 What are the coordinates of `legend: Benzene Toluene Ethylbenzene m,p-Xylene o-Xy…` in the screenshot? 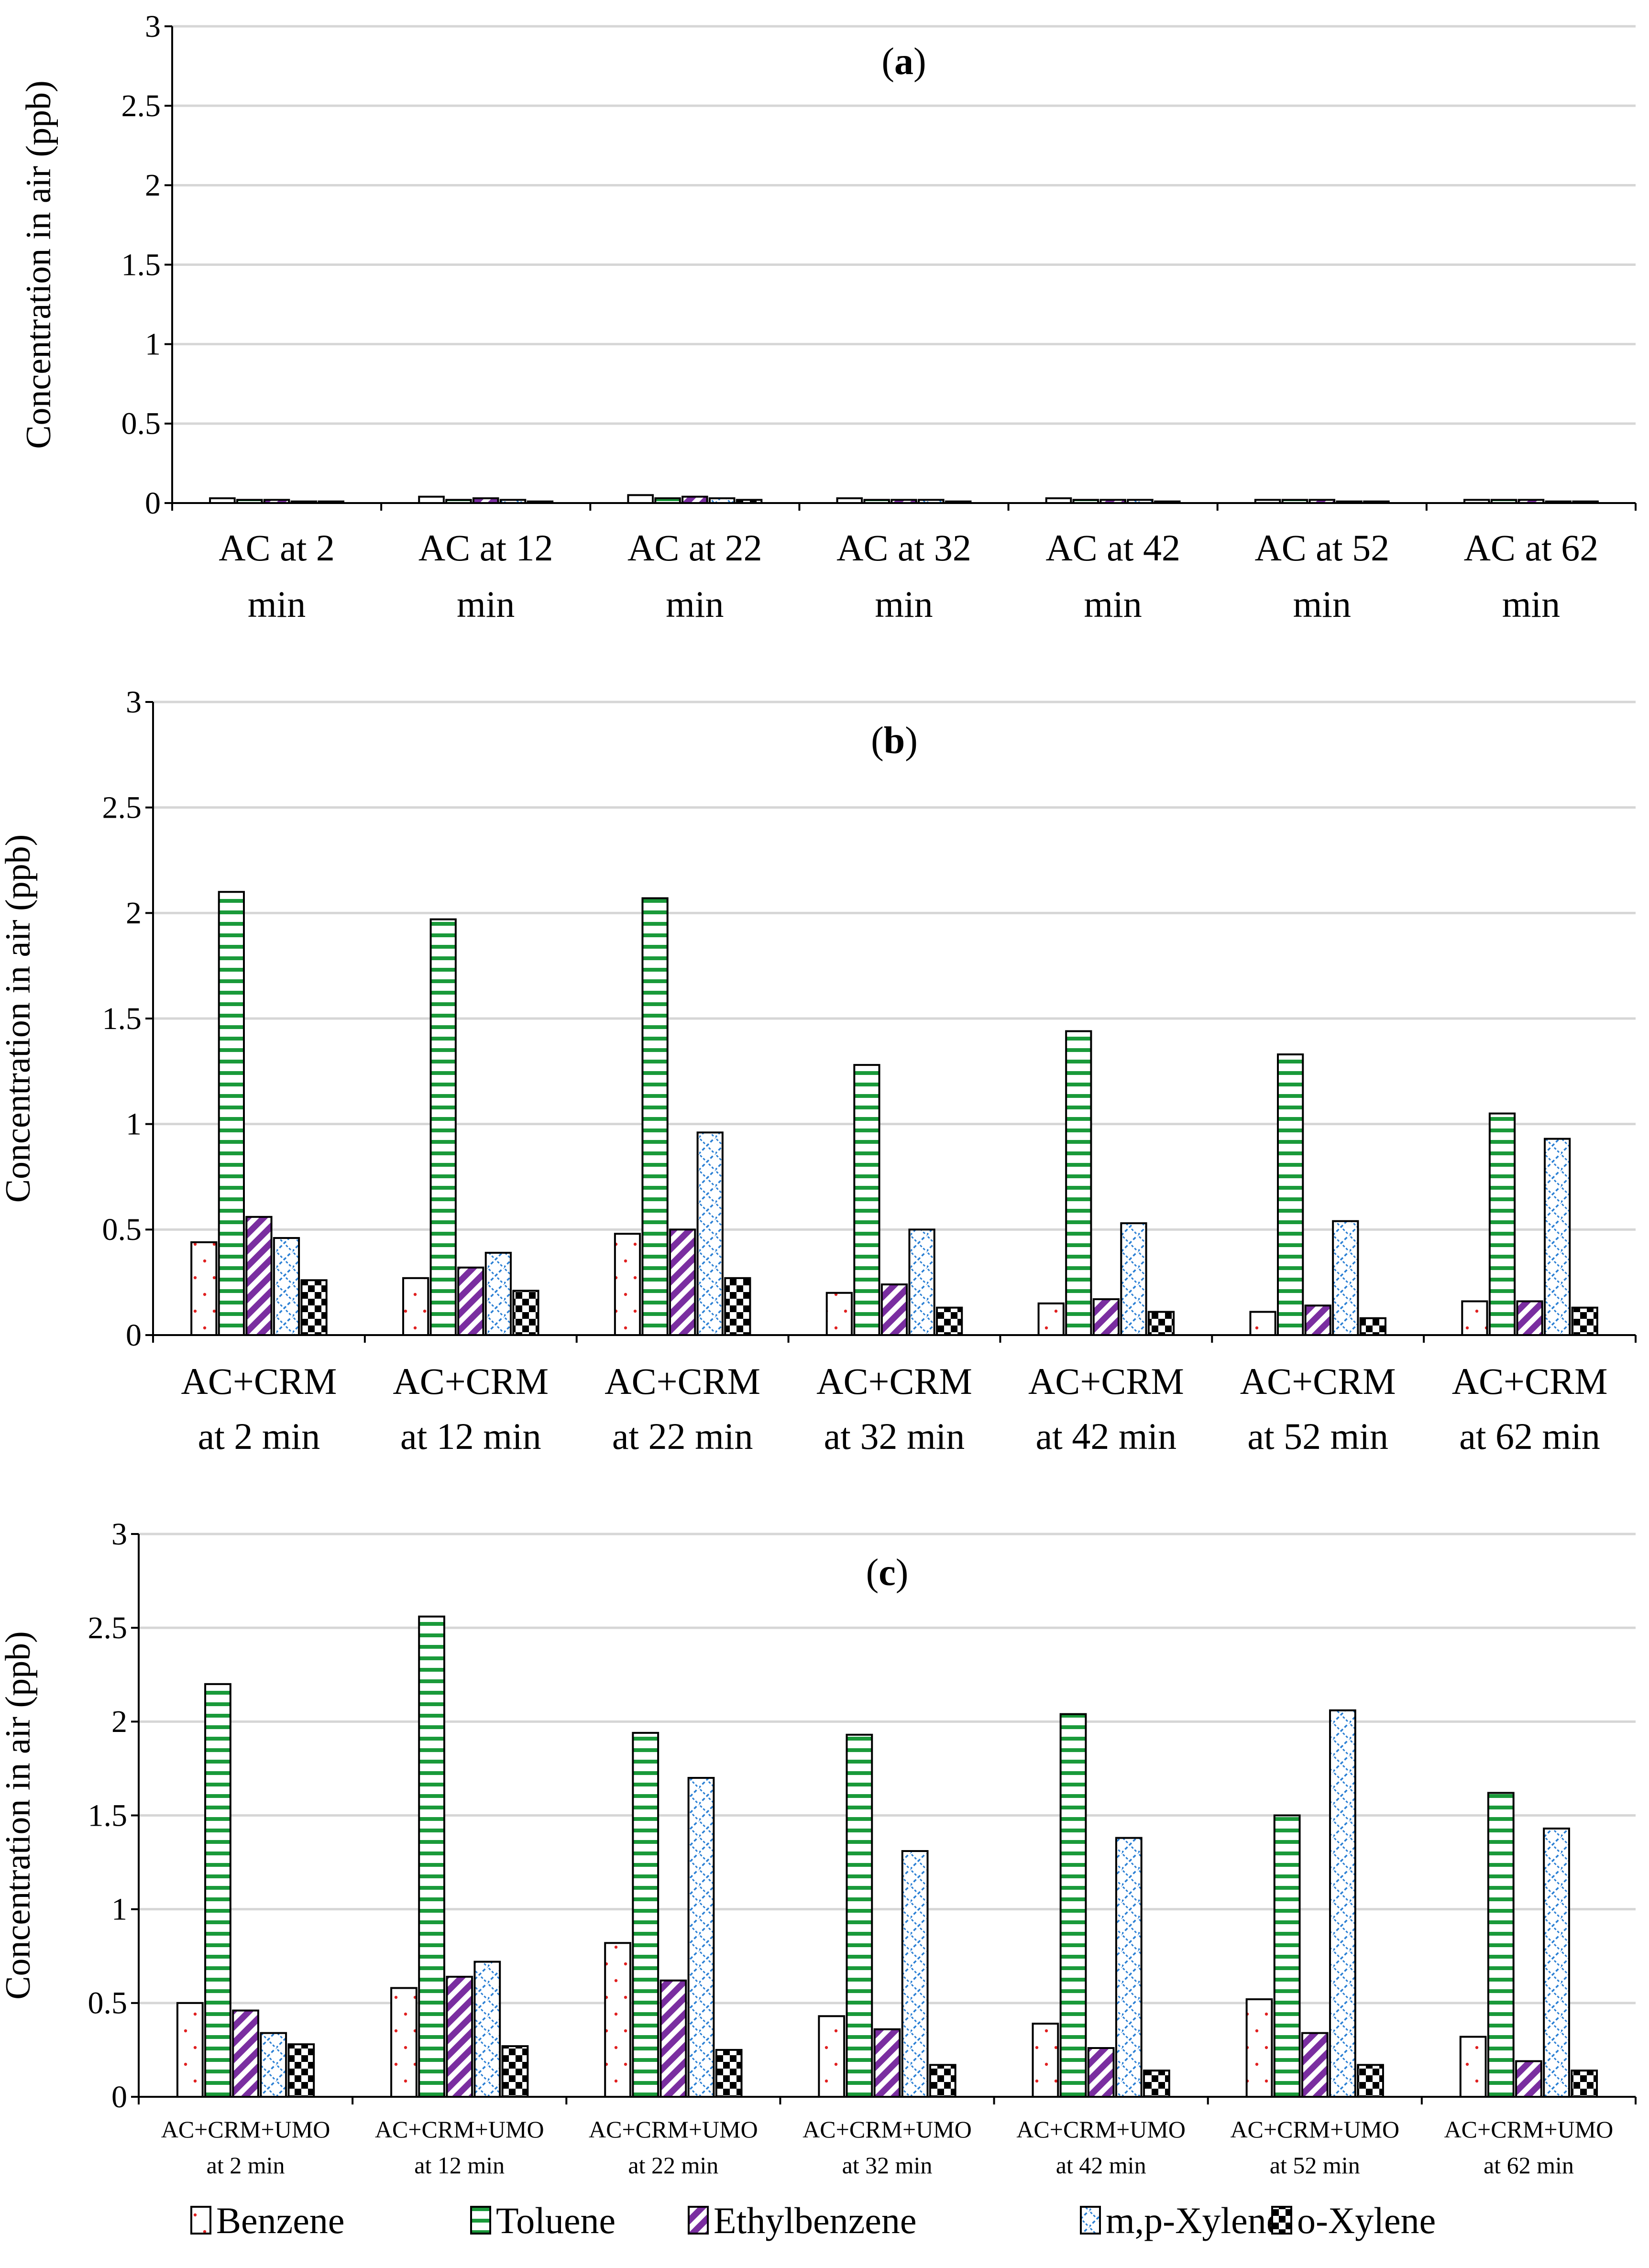 It's located at (813, 2220).